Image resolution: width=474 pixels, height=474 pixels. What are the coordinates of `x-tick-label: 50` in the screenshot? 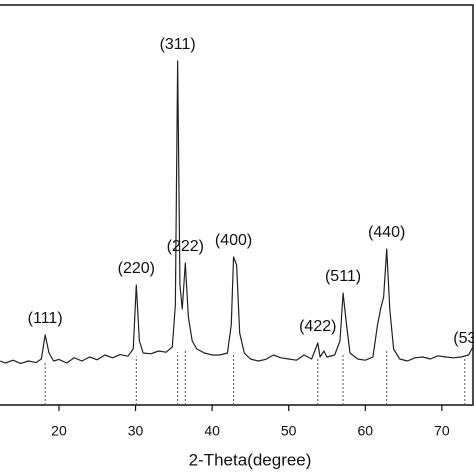 It's located at (289, 431).